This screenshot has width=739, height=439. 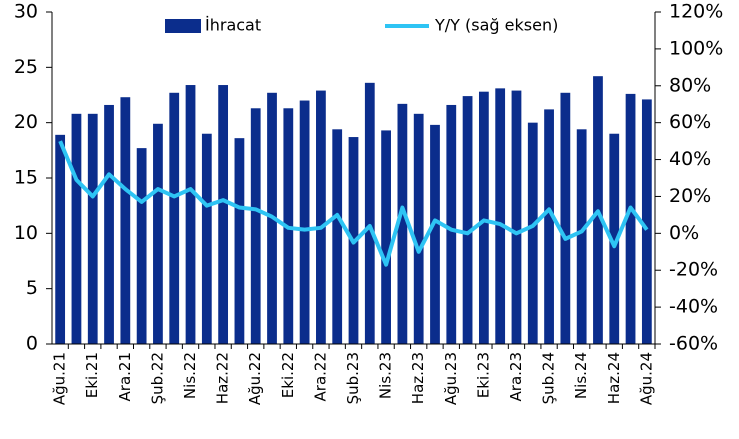 What do you see at coordinates (32, 344) in the screenshot?
I see `y-tick-label: 0` at bounding box center [32, 344].